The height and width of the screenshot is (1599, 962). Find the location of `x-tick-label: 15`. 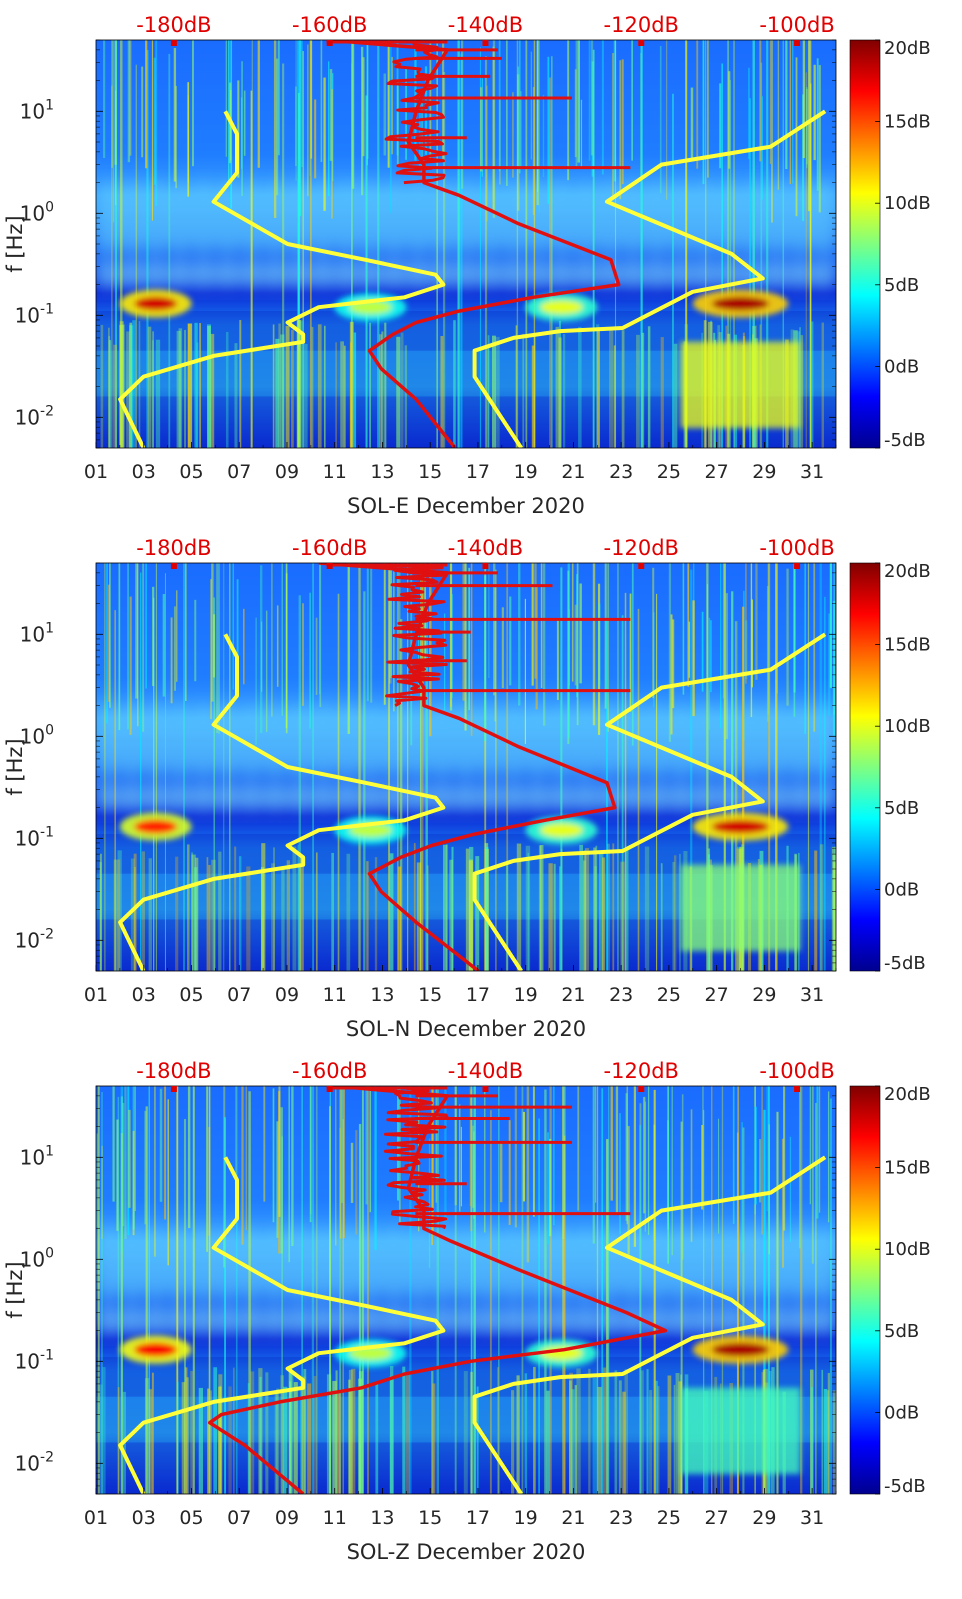

x-tick-label: 15 is located at coordinates (430, 1518).